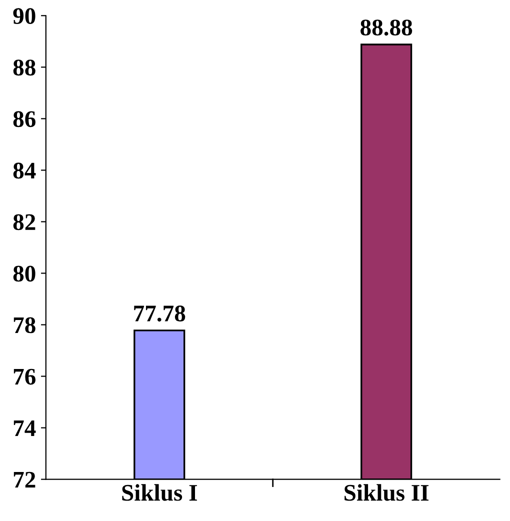  Describe the element at coordinates (25, 325) in the screenshot. I see `y-tick-label: 78` at that location.